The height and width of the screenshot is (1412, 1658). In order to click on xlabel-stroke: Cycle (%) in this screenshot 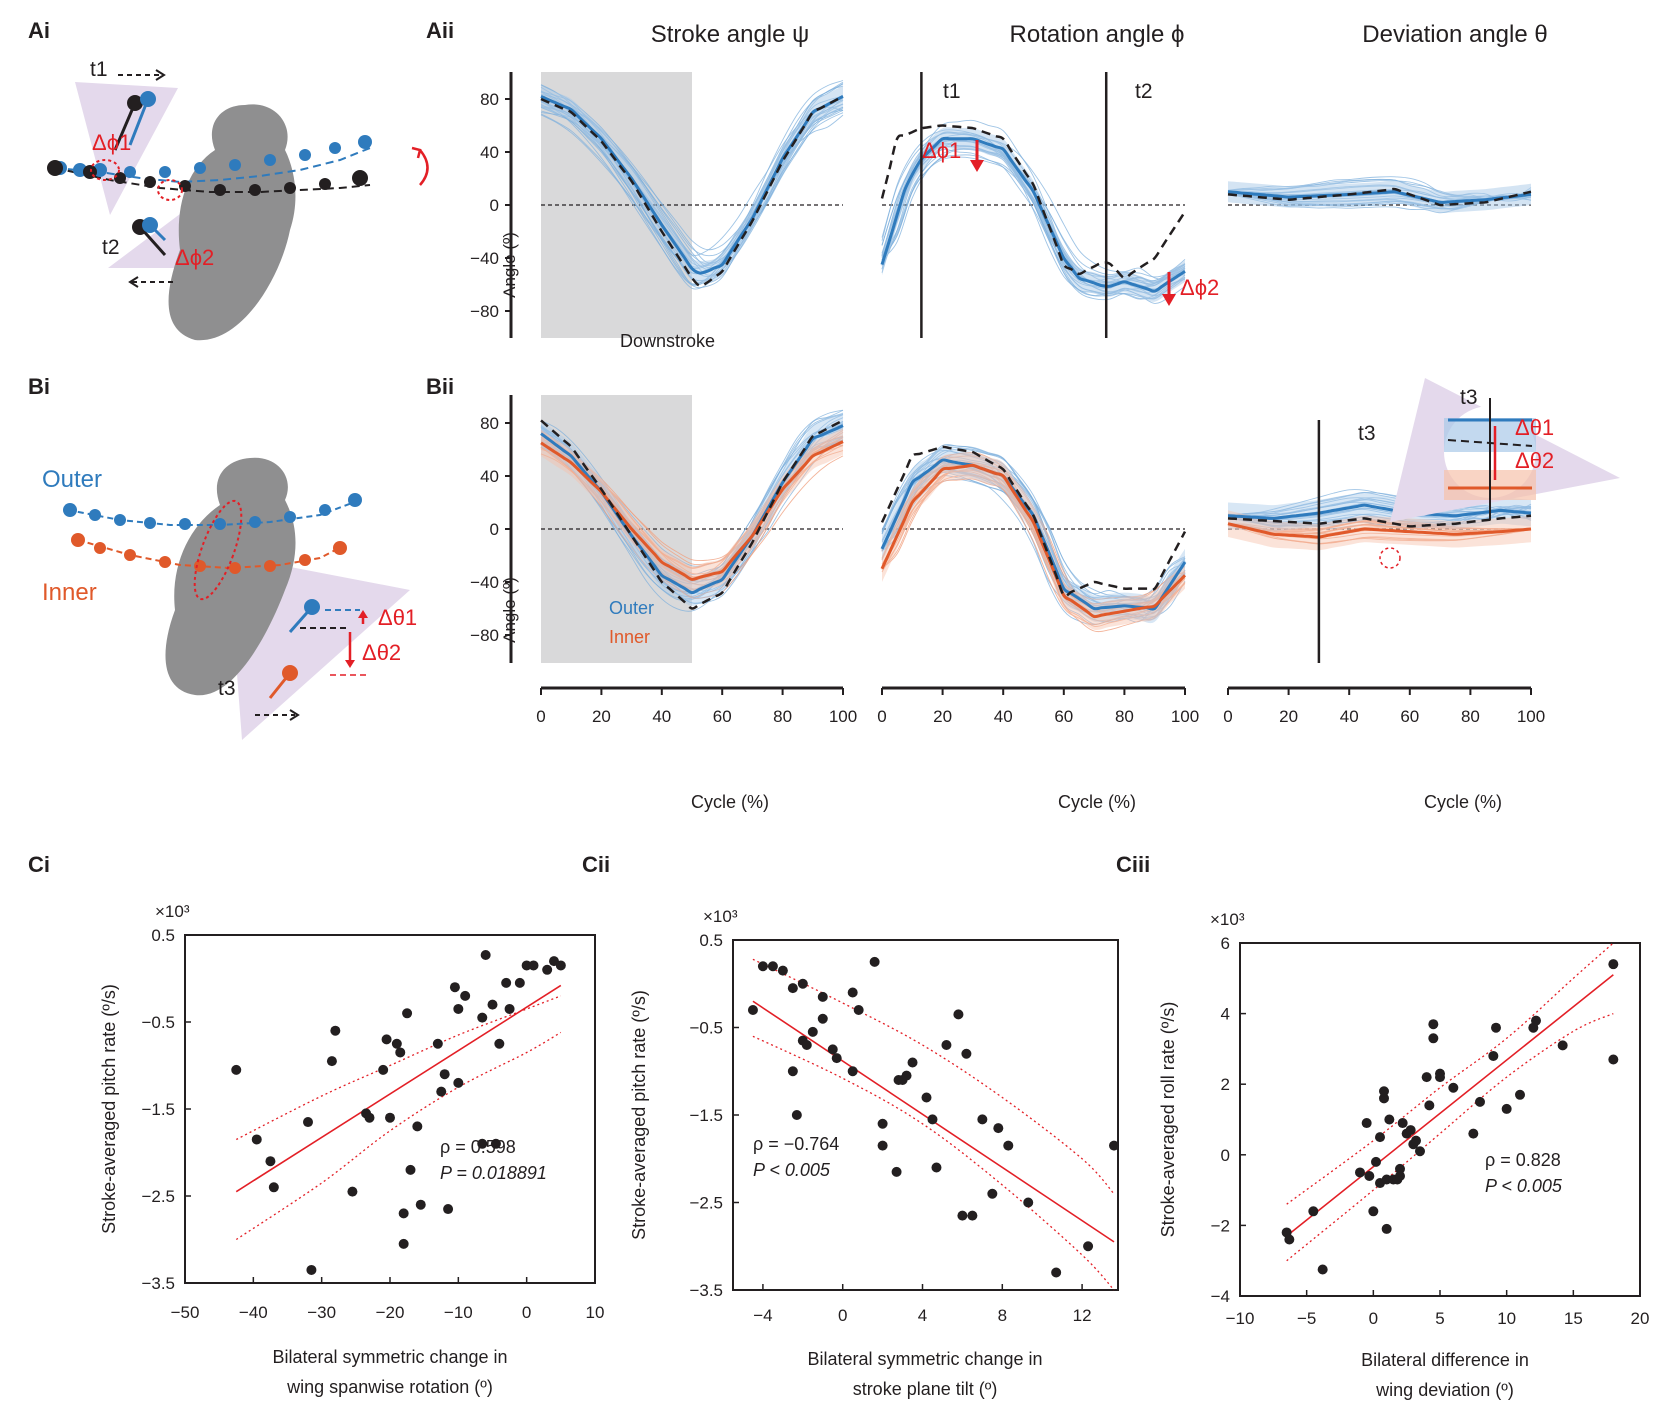, I will do `click(730, 802)`.